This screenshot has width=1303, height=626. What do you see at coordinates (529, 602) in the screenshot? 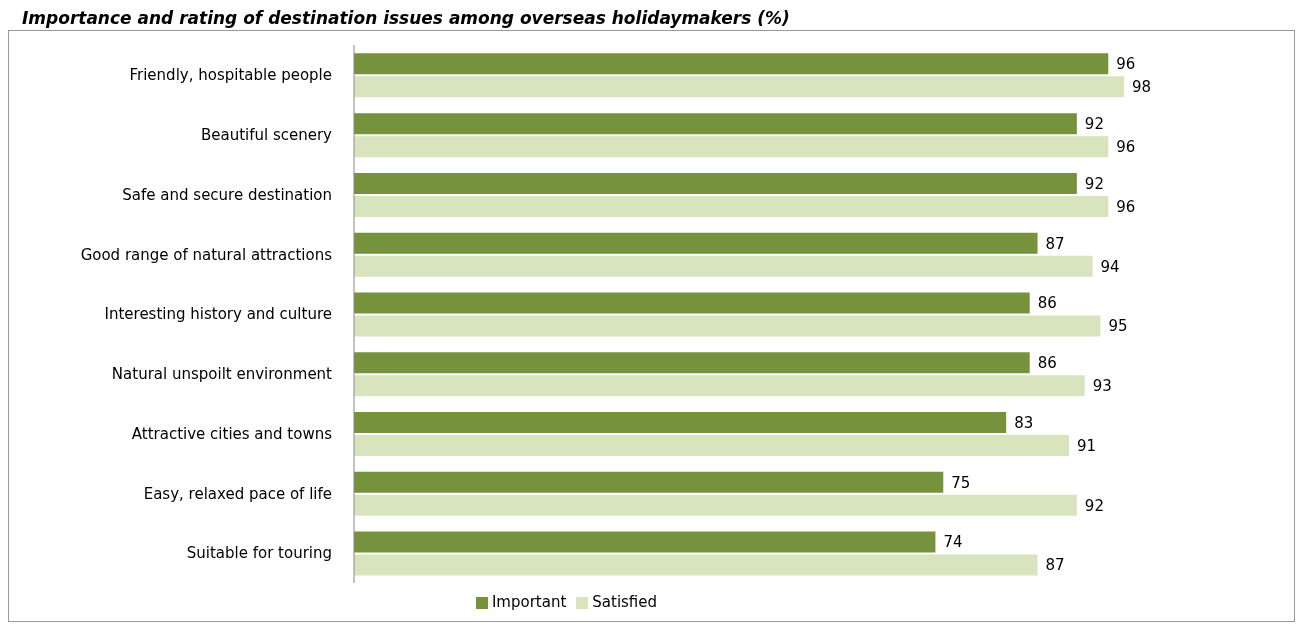
I see `legend-label: Important` at bounding box center [529, 602].